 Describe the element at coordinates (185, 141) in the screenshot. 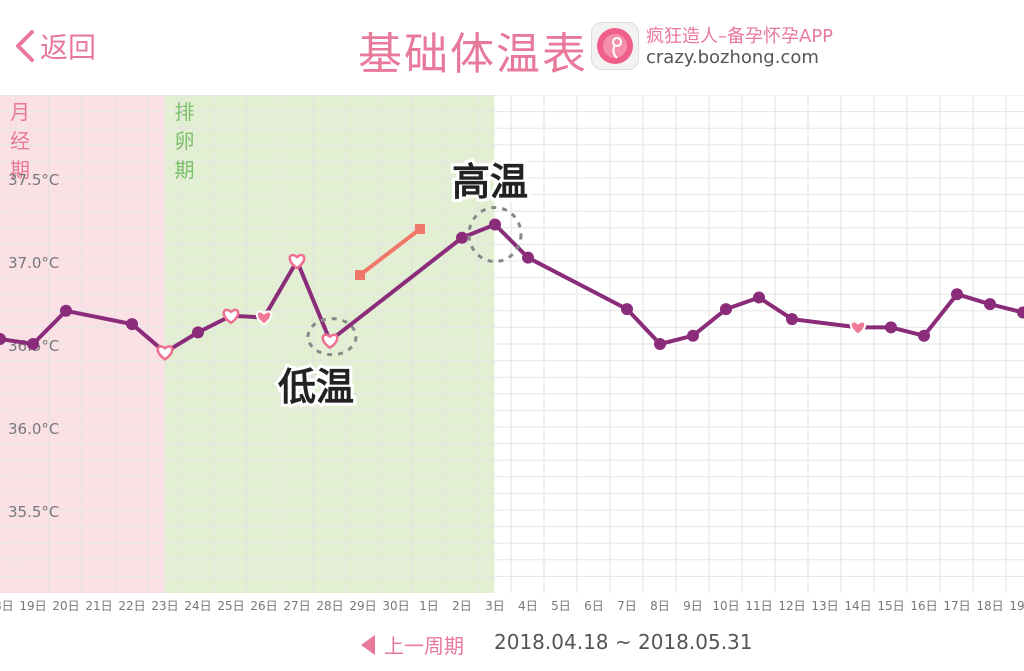

I see `phase-label: 卵` at that location.